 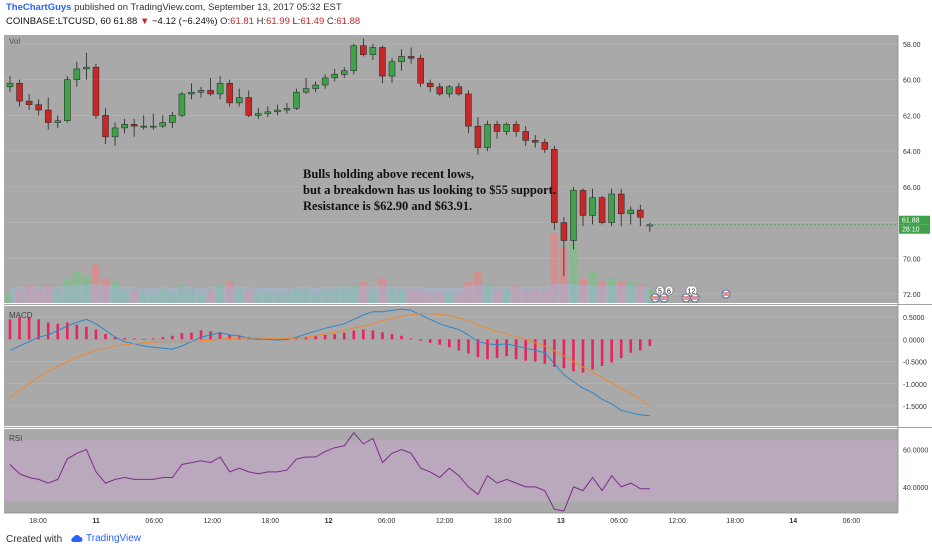 I want to click on high-value: 61.99, so click(x=278, y=21).